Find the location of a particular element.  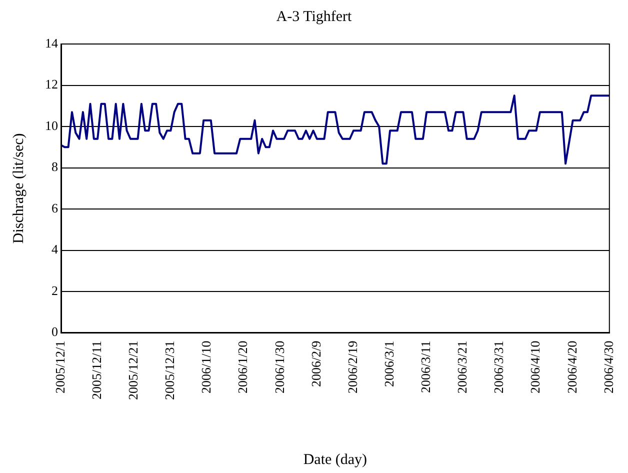

x-tick-label: 2006/1/10 is located at coordinates (206, 367).